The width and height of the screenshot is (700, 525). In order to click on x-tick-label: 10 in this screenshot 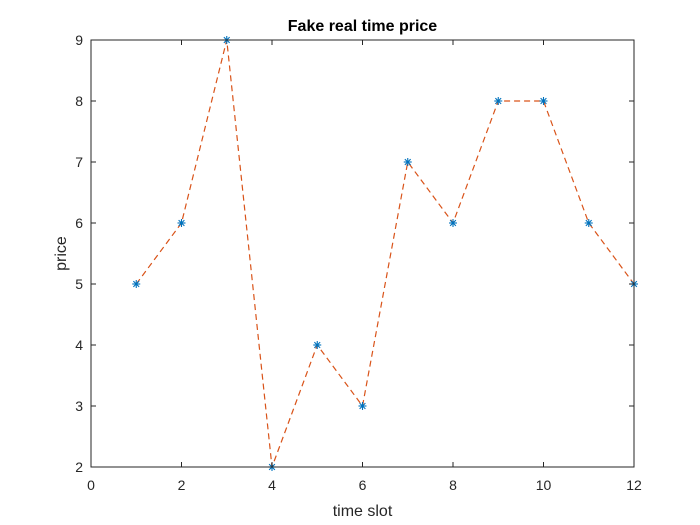, I will do `click(544, 485)`.